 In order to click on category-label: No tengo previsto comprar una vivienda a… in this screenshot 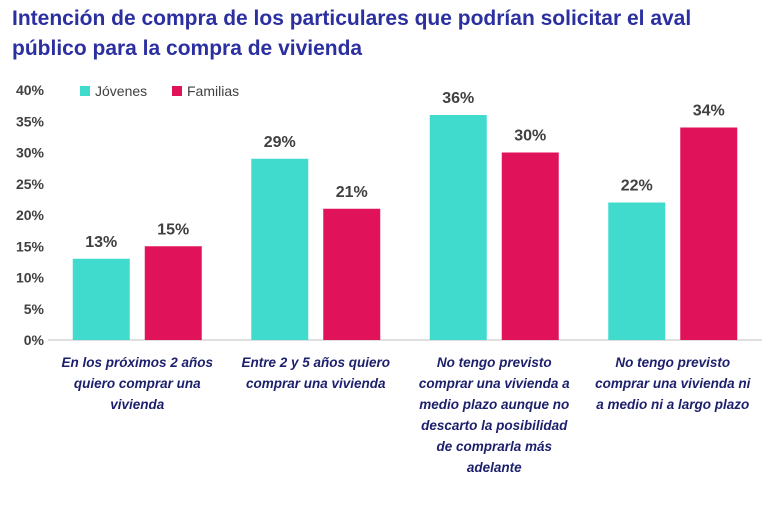, I will do `click(494, 415)`.